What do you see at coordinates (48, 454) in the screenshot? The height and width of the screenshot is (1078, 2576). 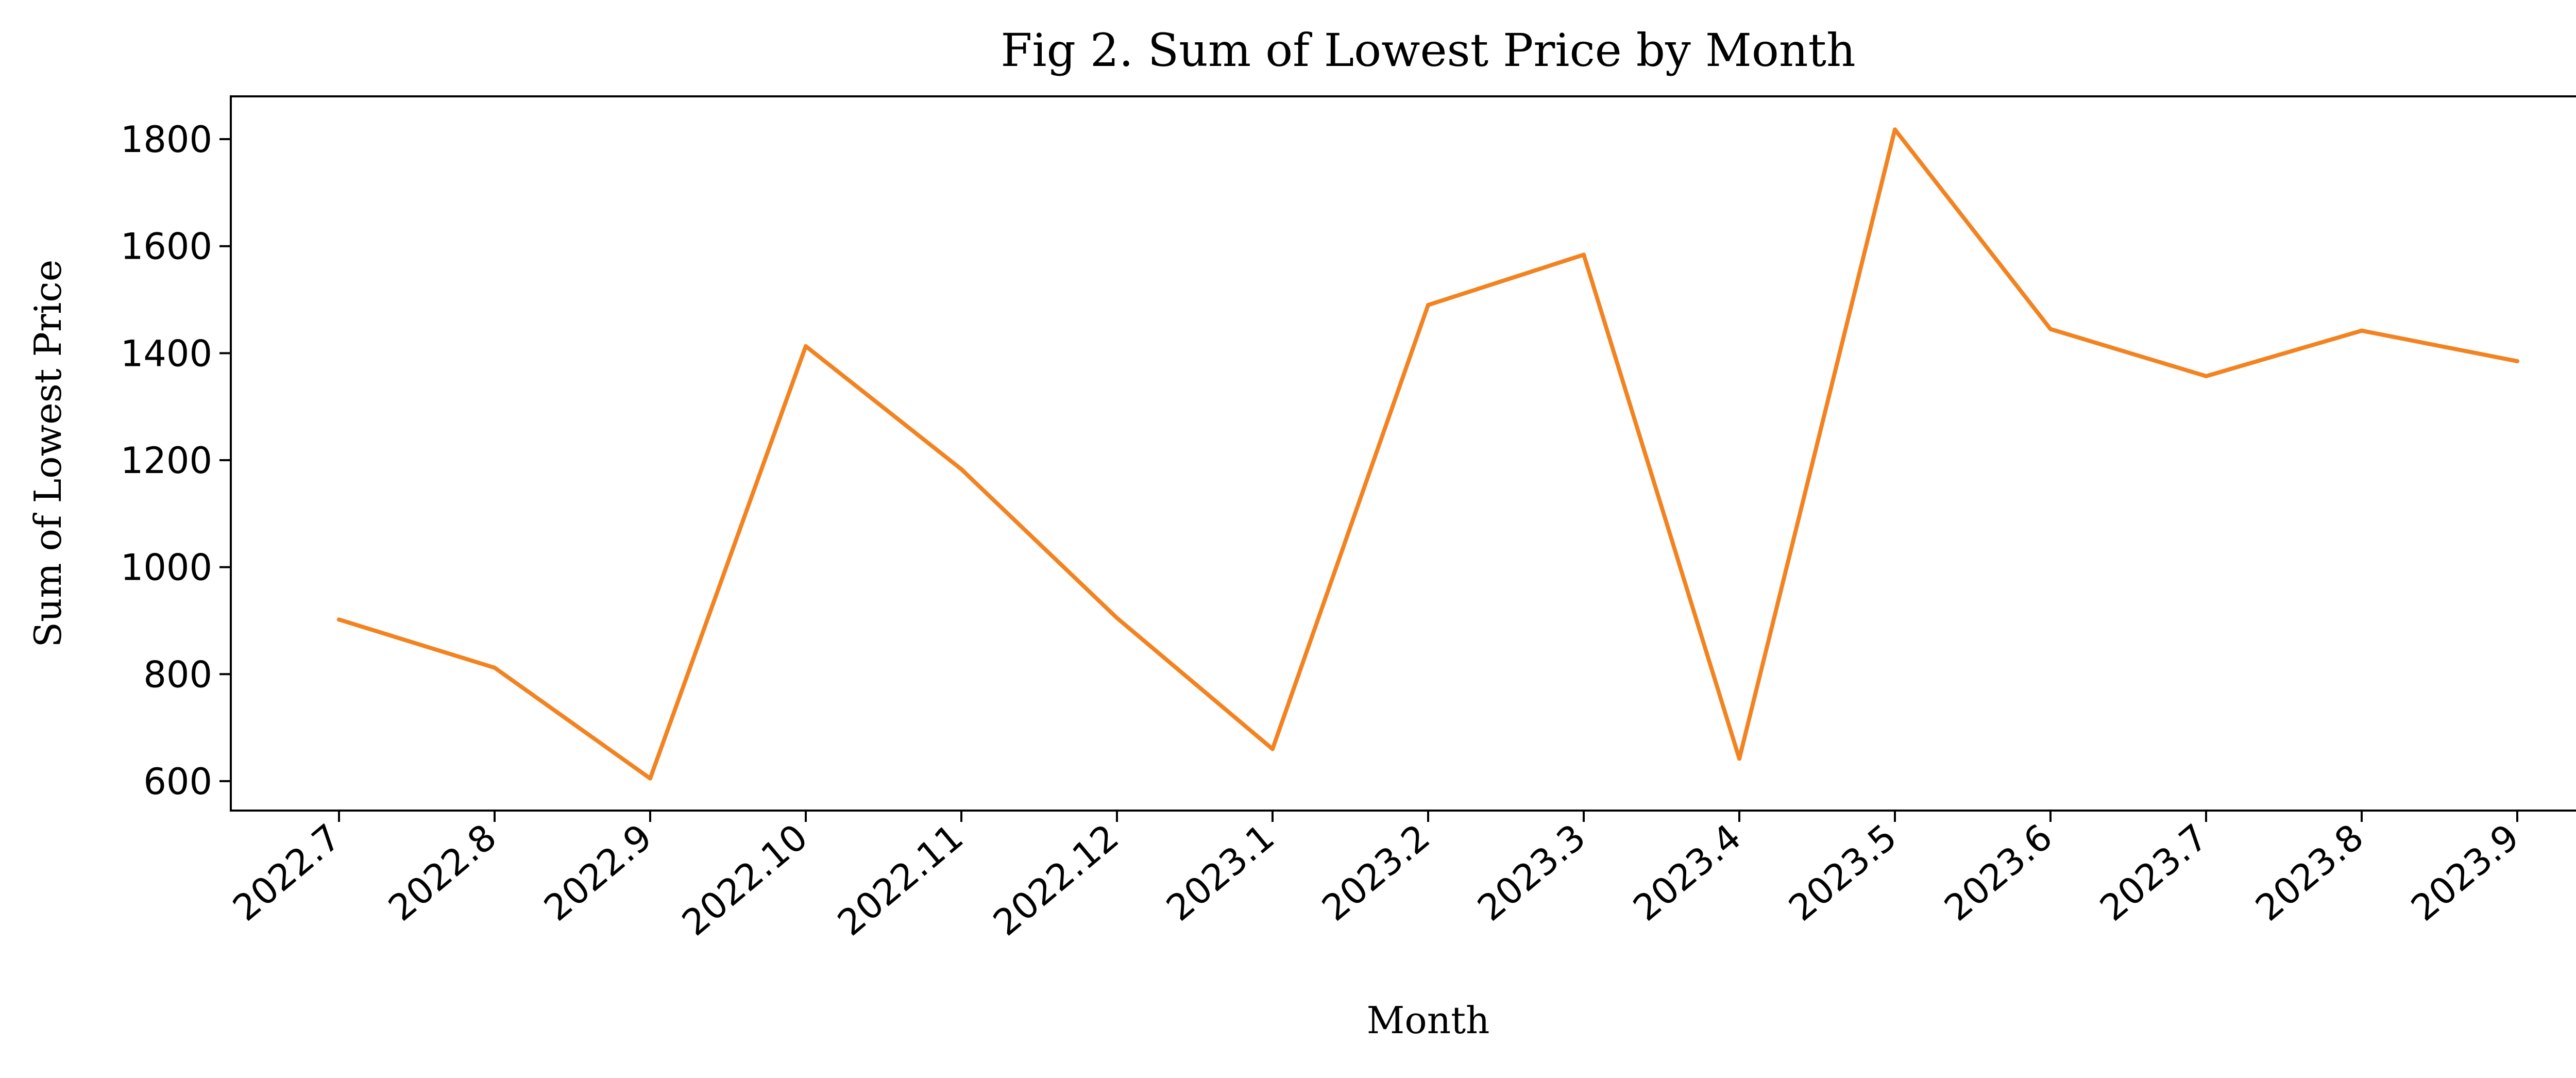 I see `y-axis-label: Sum of Lowest Price` at bounding box center [48, 454].